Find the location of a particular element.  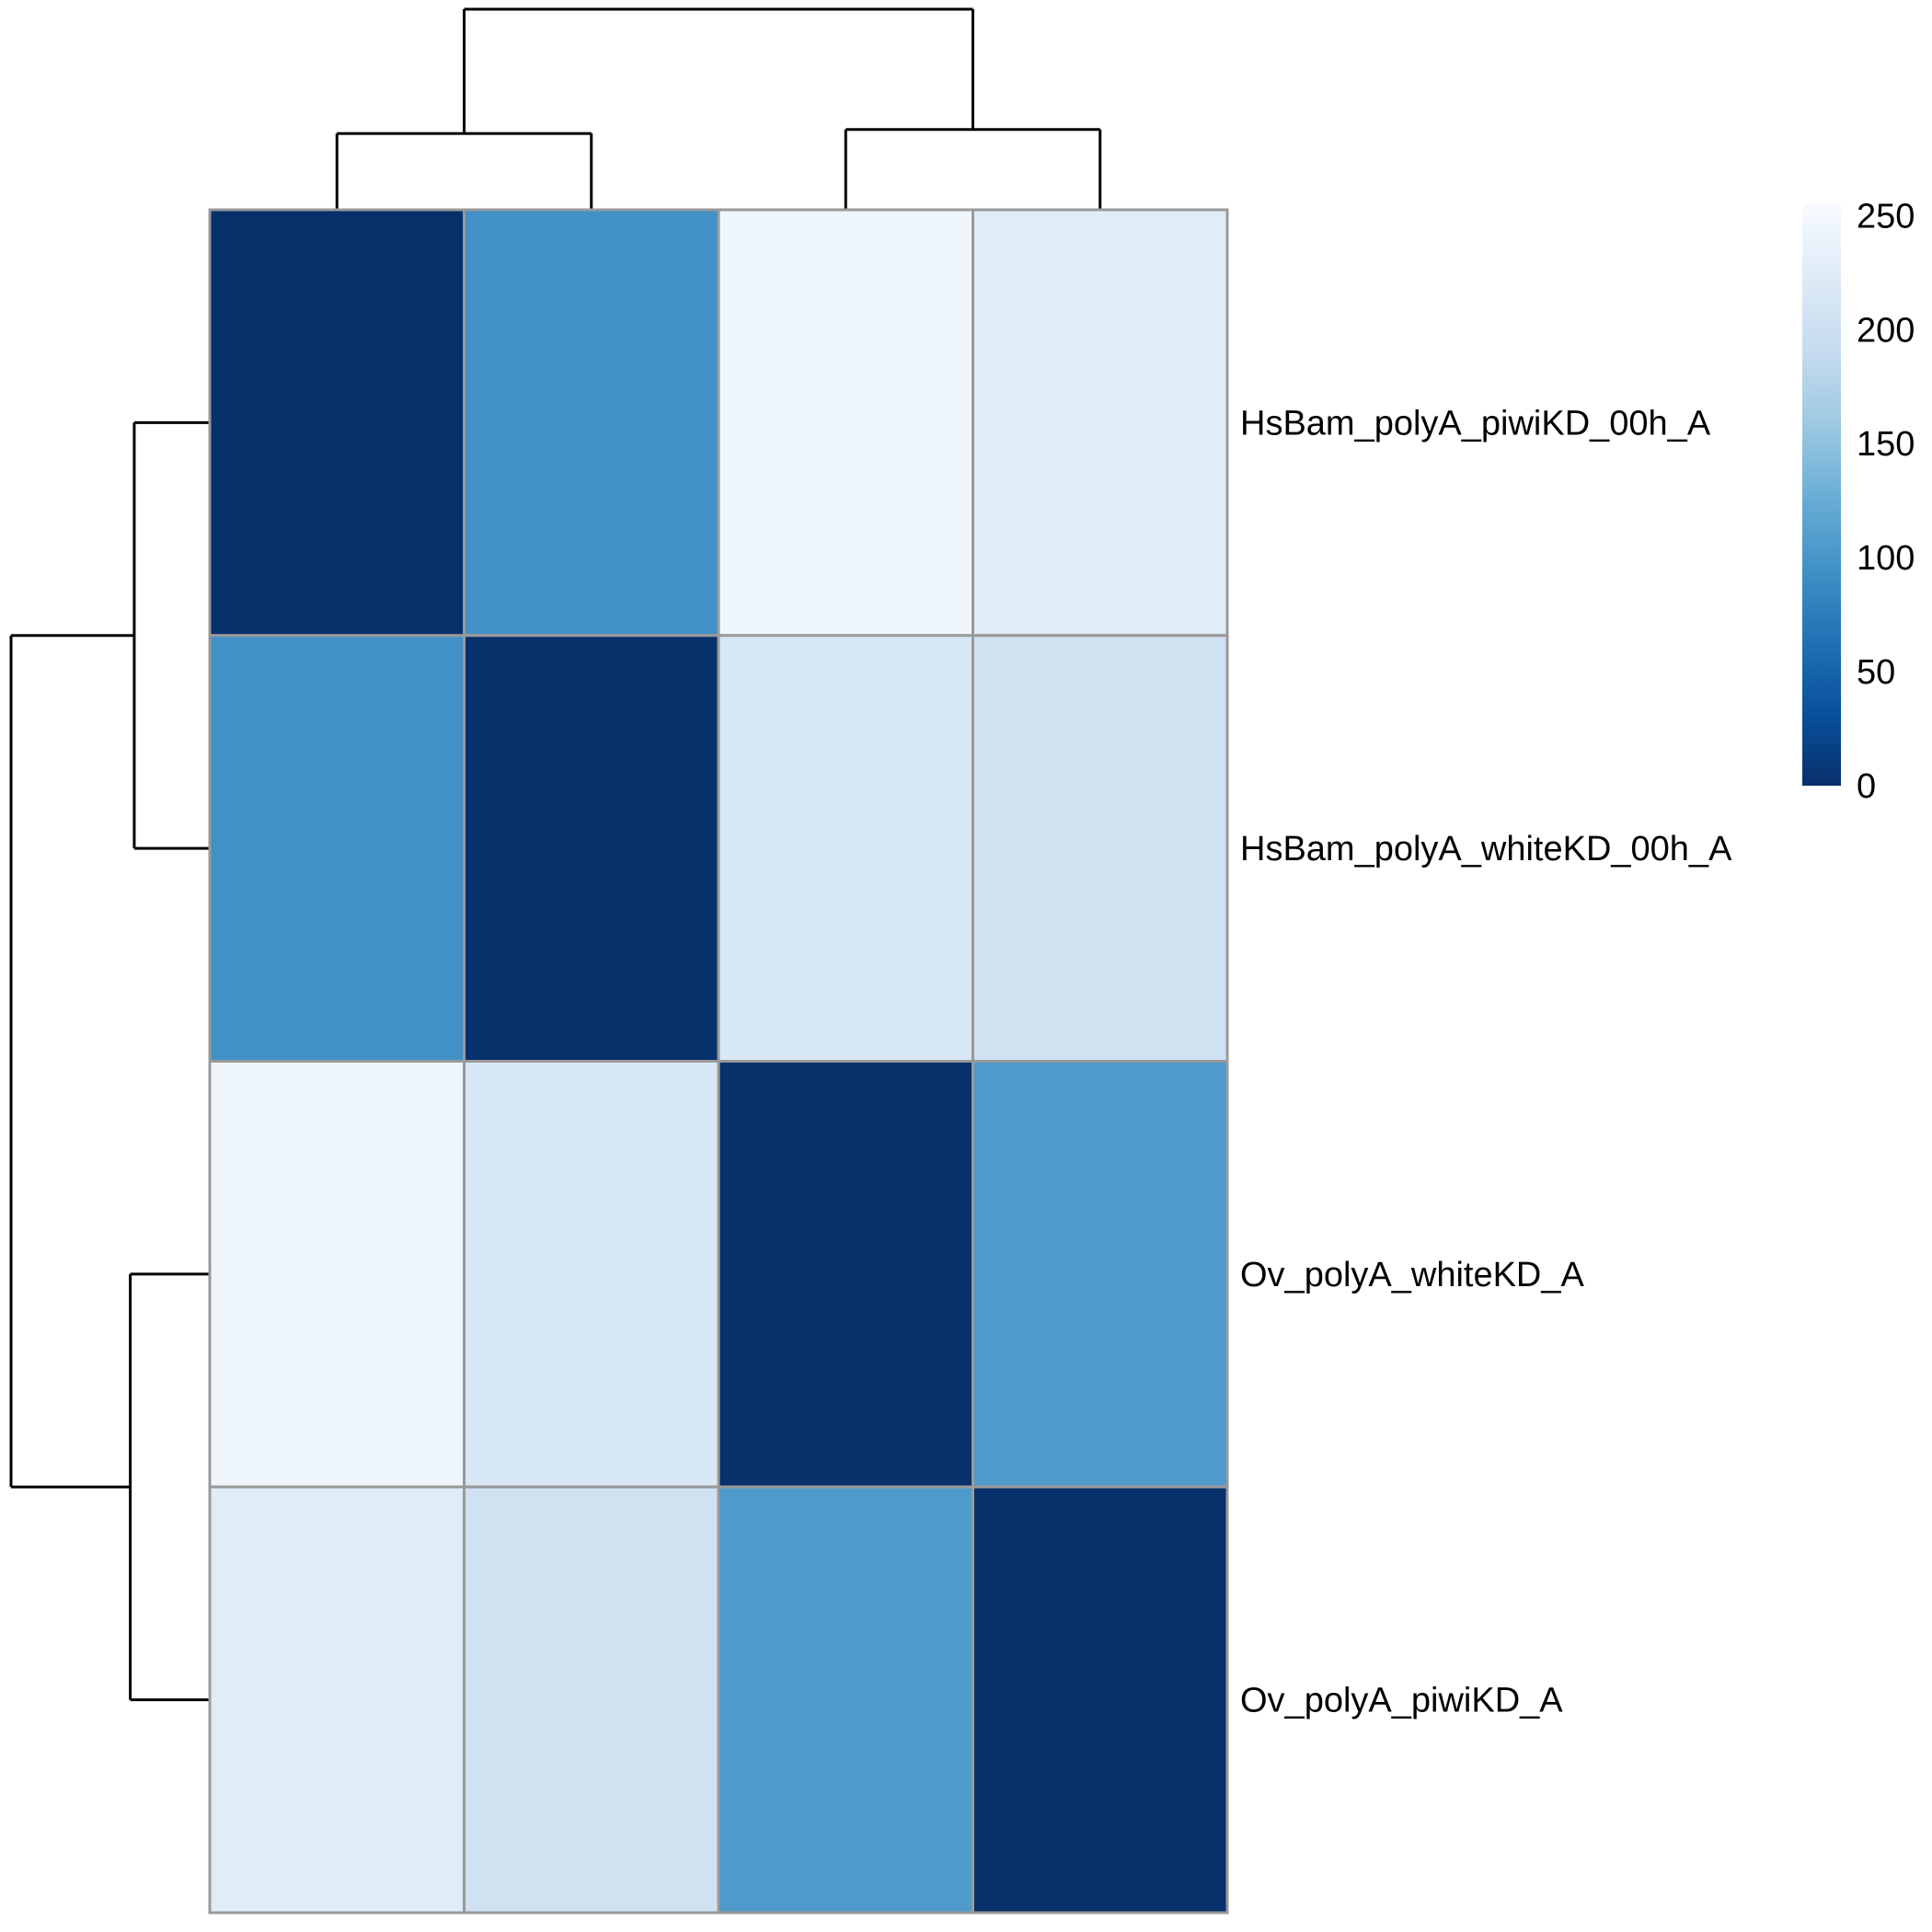

heatmap-cell-r0-c1 is located at coordinates (591, 423).